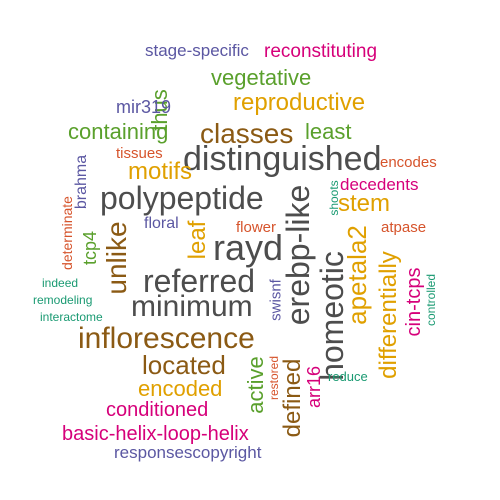 The height and width of the screenshot is (500, 500). Describe the element at coordinates (431, 300) in the screenshot. I see `word-controlled: controlled` at that location.